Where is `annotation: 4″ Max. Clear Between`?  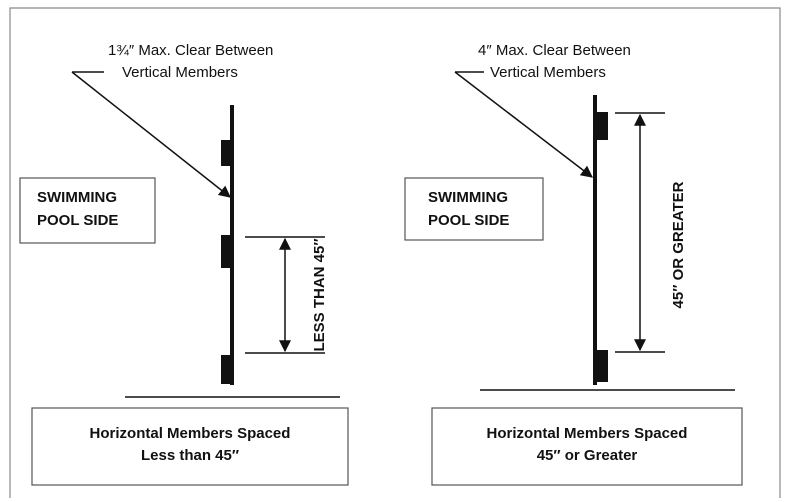
annotation: 4″ Max. Clear Between is located at coordinates (554, 50).